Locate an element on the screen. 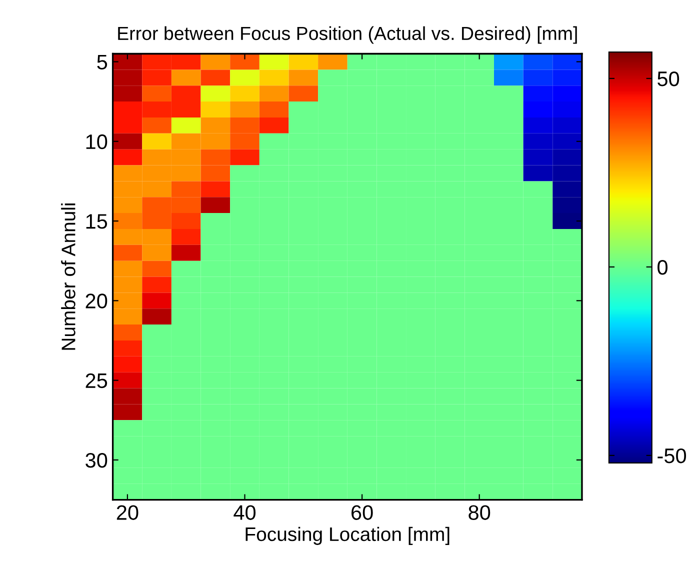  x-tick-label: 60 is located at coordinates (362, 512).